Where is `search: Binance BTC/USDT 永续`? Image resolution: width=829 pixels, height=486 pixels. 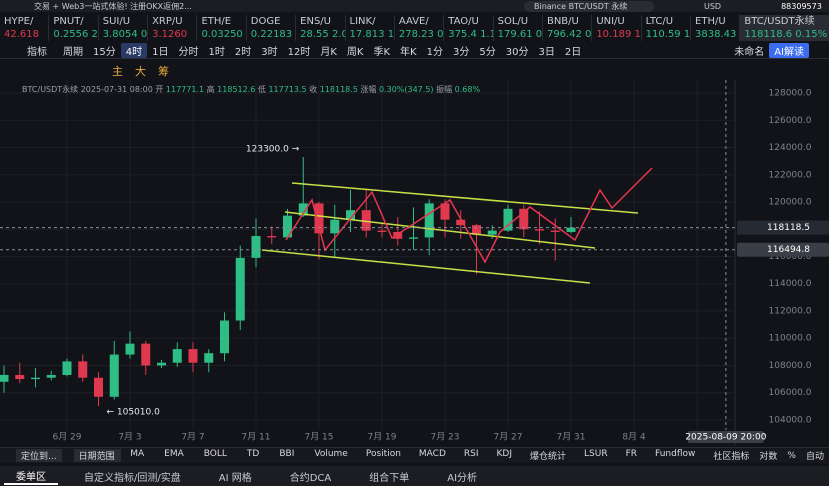
search: Binance BTC/USDT 永续 is located at coordinates (589, 6).